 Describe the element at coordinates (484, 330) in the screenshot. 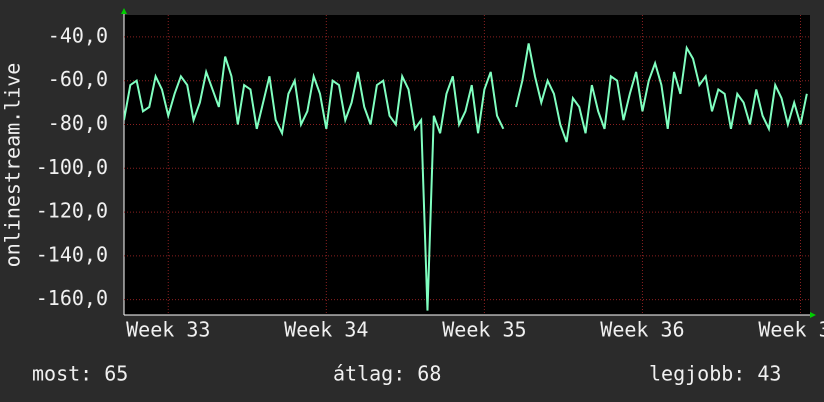

I see `x-tick-label: Week 35` at that location.